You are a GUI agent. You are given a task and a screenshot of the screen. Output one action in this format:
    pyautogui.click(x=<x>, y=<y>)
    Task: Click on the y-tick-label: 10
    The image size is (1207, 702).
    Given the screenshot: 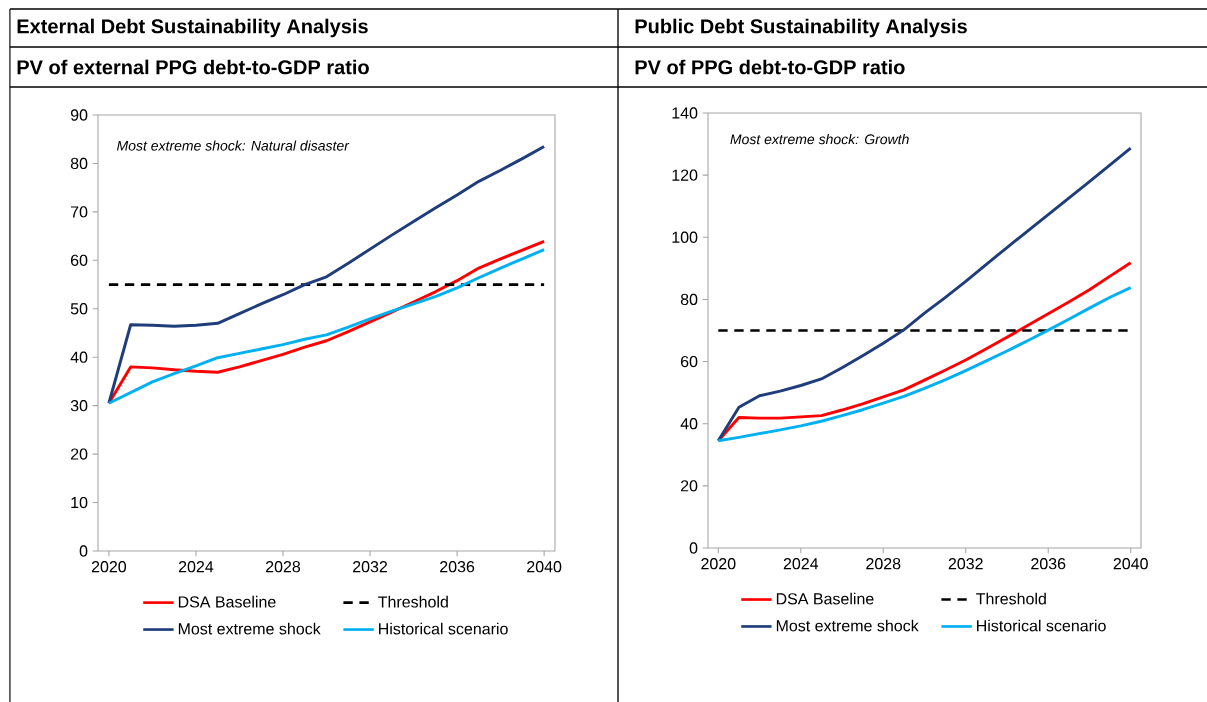 What is the action you would take?
    pyautogui.click(x=79, y=502)
    